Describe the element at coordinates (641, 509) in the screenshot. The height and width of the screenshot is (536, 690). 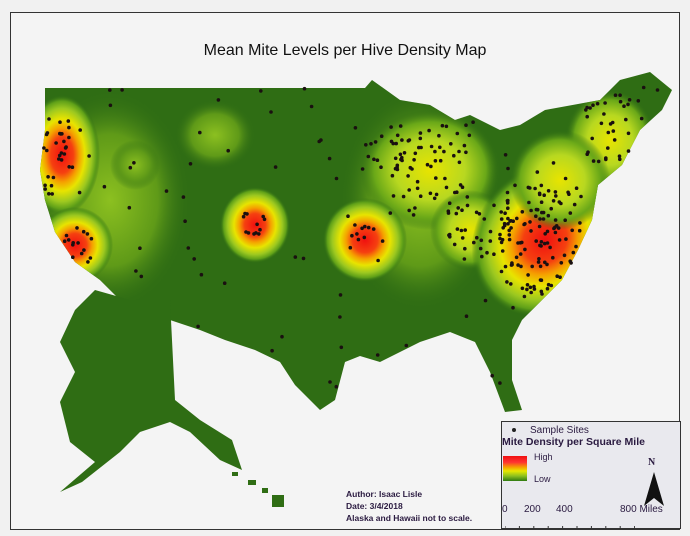
I see `scale-800: 800 Miles` at that location.